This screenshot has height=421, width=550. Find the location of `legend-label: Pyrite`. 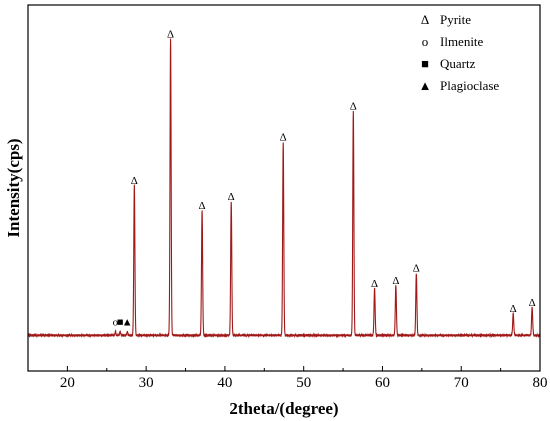

legend-label: Pyrite is located at coordinates (455, 19).